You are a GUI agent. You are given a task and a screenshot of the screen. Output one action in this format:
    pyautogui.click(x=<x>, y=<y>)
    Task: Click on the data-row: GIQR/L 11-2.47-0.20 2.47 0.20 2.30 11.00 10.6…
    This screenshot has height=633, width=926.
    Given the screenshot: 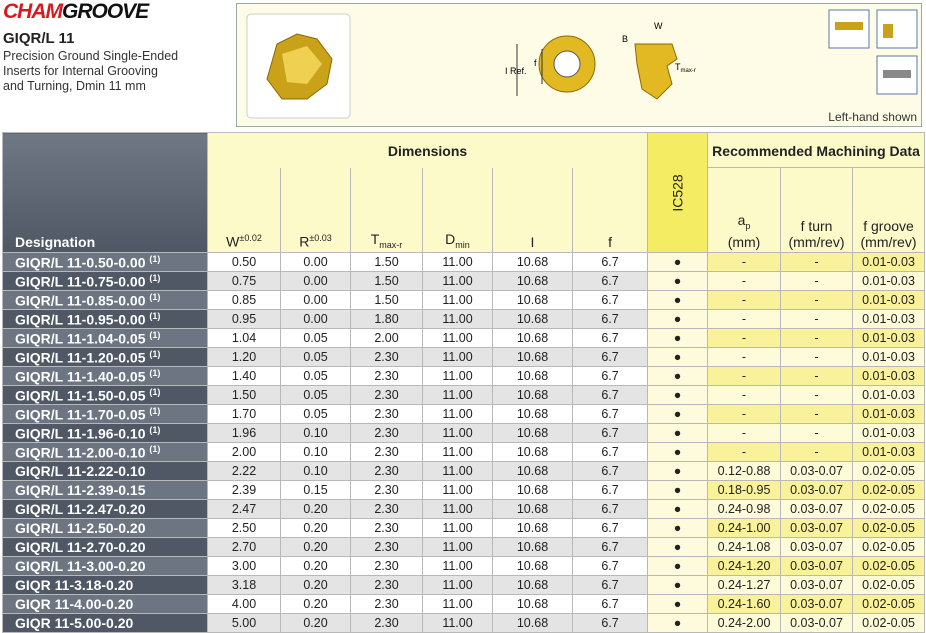 What is the action you would take?
    pyautogui.click(x=464, y=509)
    